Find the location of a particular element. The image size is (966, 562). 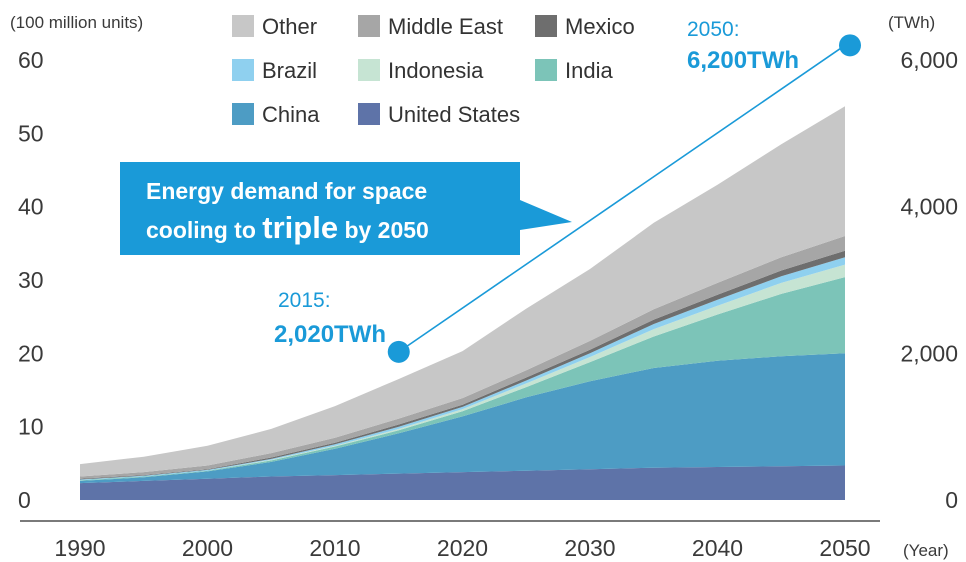

left-y-tick-label: 40 is located at coordinates (31, 207).